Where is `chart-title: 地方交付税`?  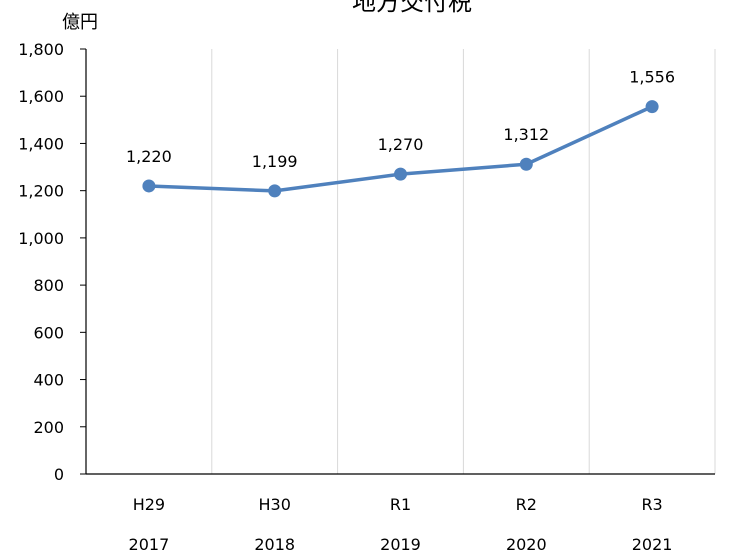
chart-title: 地方交付税 is located at coordinates (412, 8).